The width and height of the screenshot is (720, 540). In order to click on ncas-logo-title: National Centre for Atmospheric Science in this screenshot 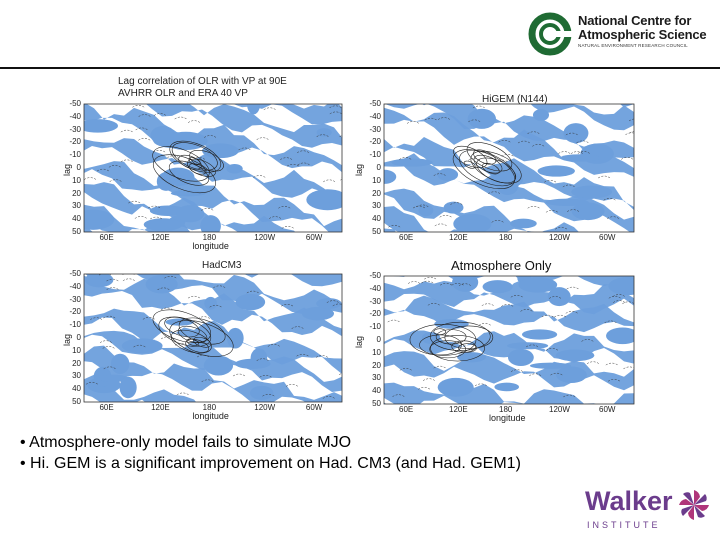, I will do `click(642, 27)`.